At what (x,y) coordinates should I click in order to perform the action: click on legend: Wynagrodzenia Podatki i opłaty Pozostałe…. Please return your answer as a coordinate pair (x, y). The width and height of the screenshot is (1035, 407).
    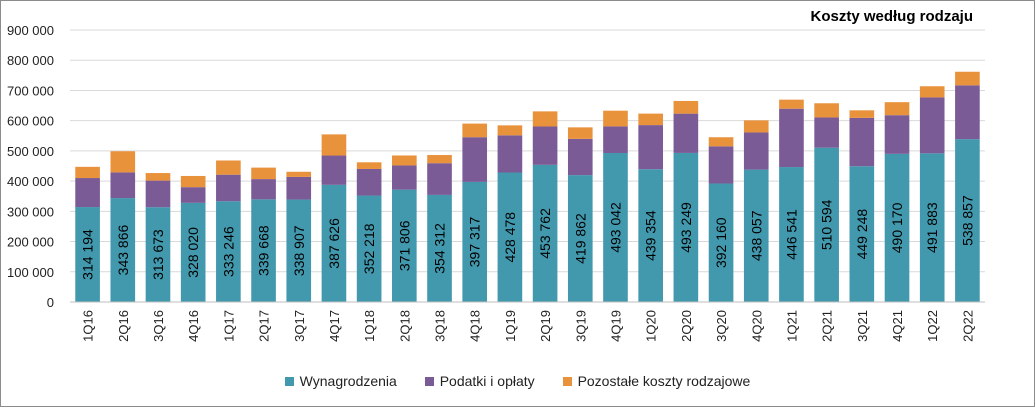
    Looking at the image, I should click on (517, 381).